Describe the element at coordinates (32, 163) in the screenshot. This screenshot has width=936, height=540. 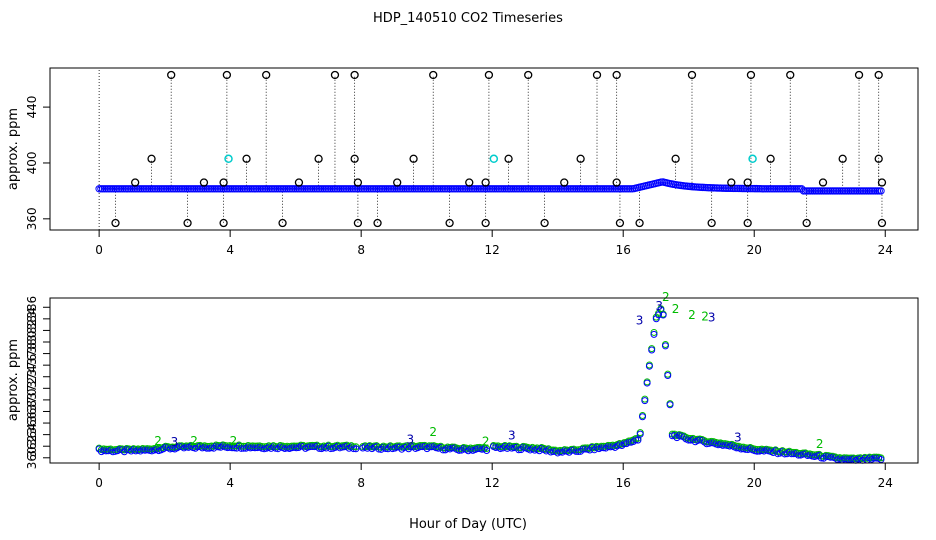
I see `top-y-tick-label: 400` at that location.